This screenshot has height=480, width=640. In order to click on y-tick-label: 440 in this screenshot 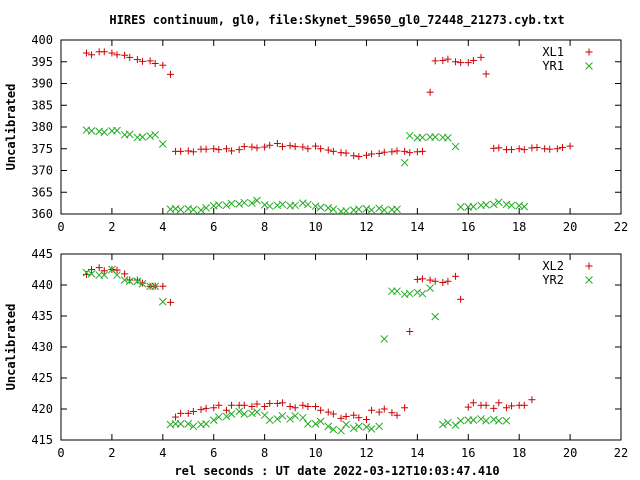, I will do `click(42, 285)`.